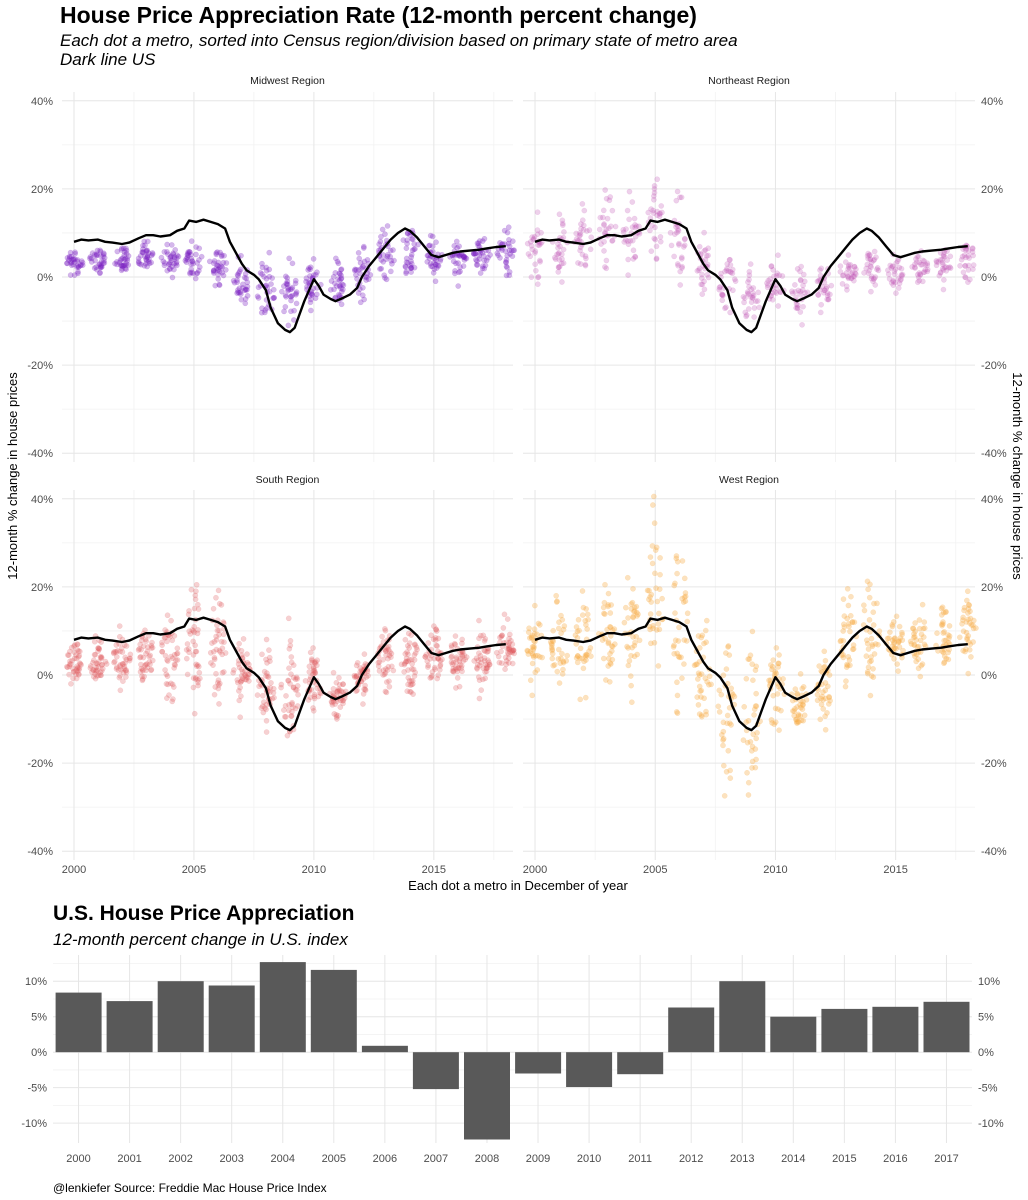  I want to click on chart-subtitle-line-2: Dark line US, so click(108, 59).